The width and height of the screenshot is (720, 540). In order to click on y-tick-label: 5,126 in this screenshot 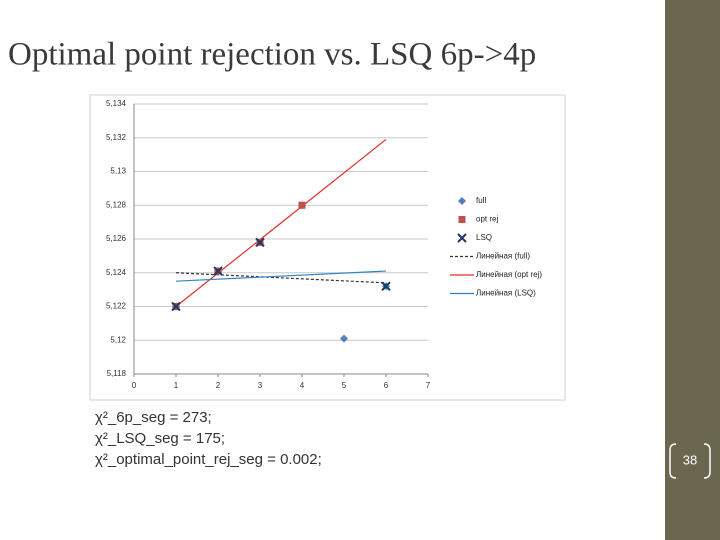, I will do `click(116, 238)`.